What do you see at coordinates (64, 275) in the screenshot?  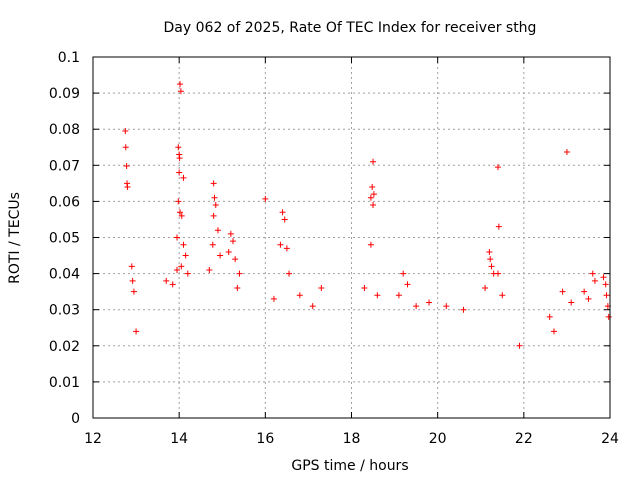 I see `y-tick-label: 0.04` at bounding box center [64, 275].